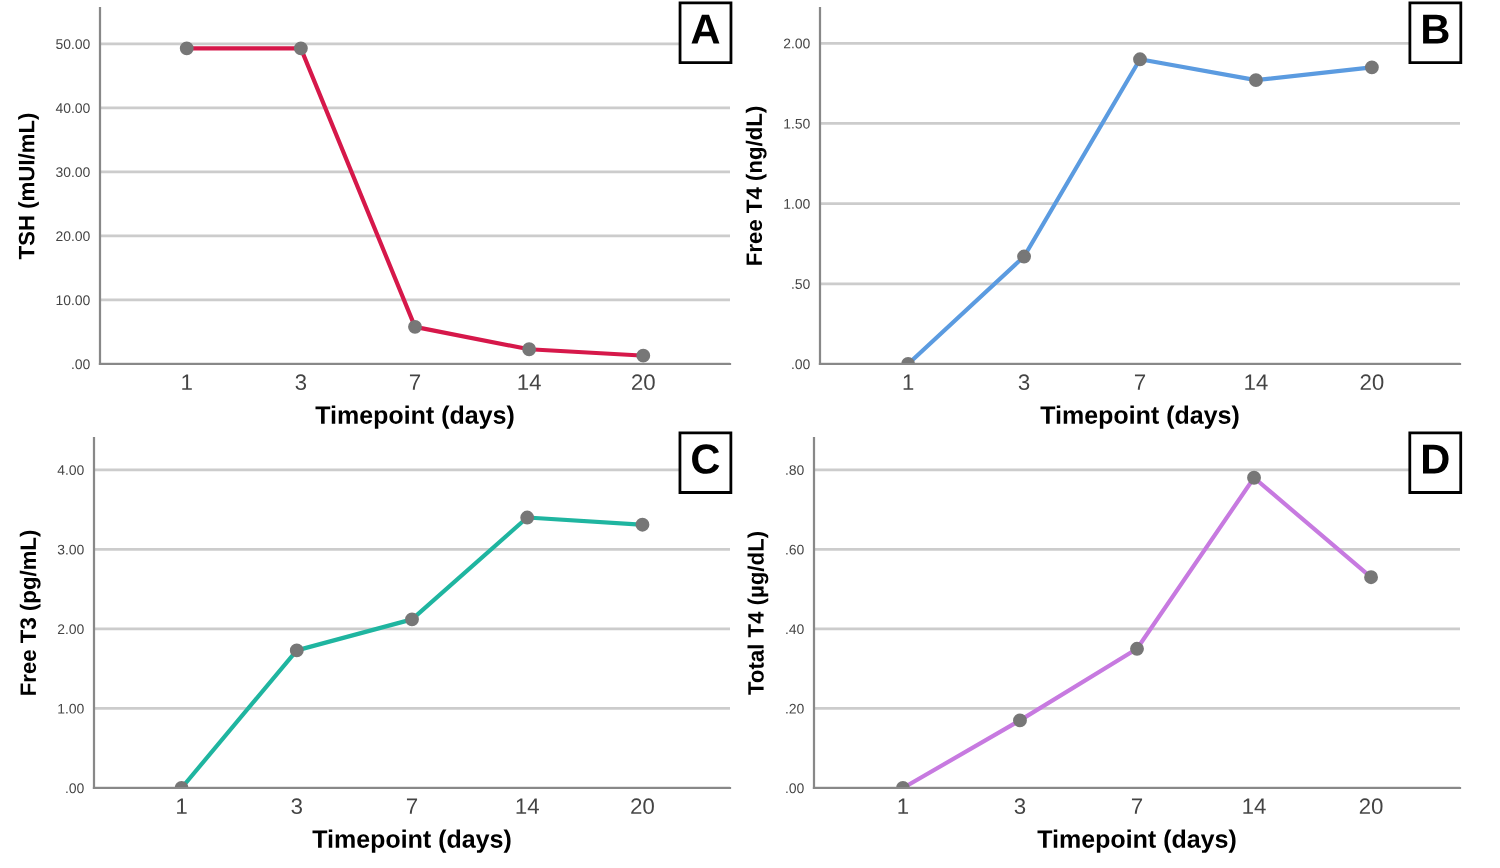 The height and width of the screenshot is (868, 1500). I want to click on y-axis-title: Total T4 (µg/dL), so click(758, 613).